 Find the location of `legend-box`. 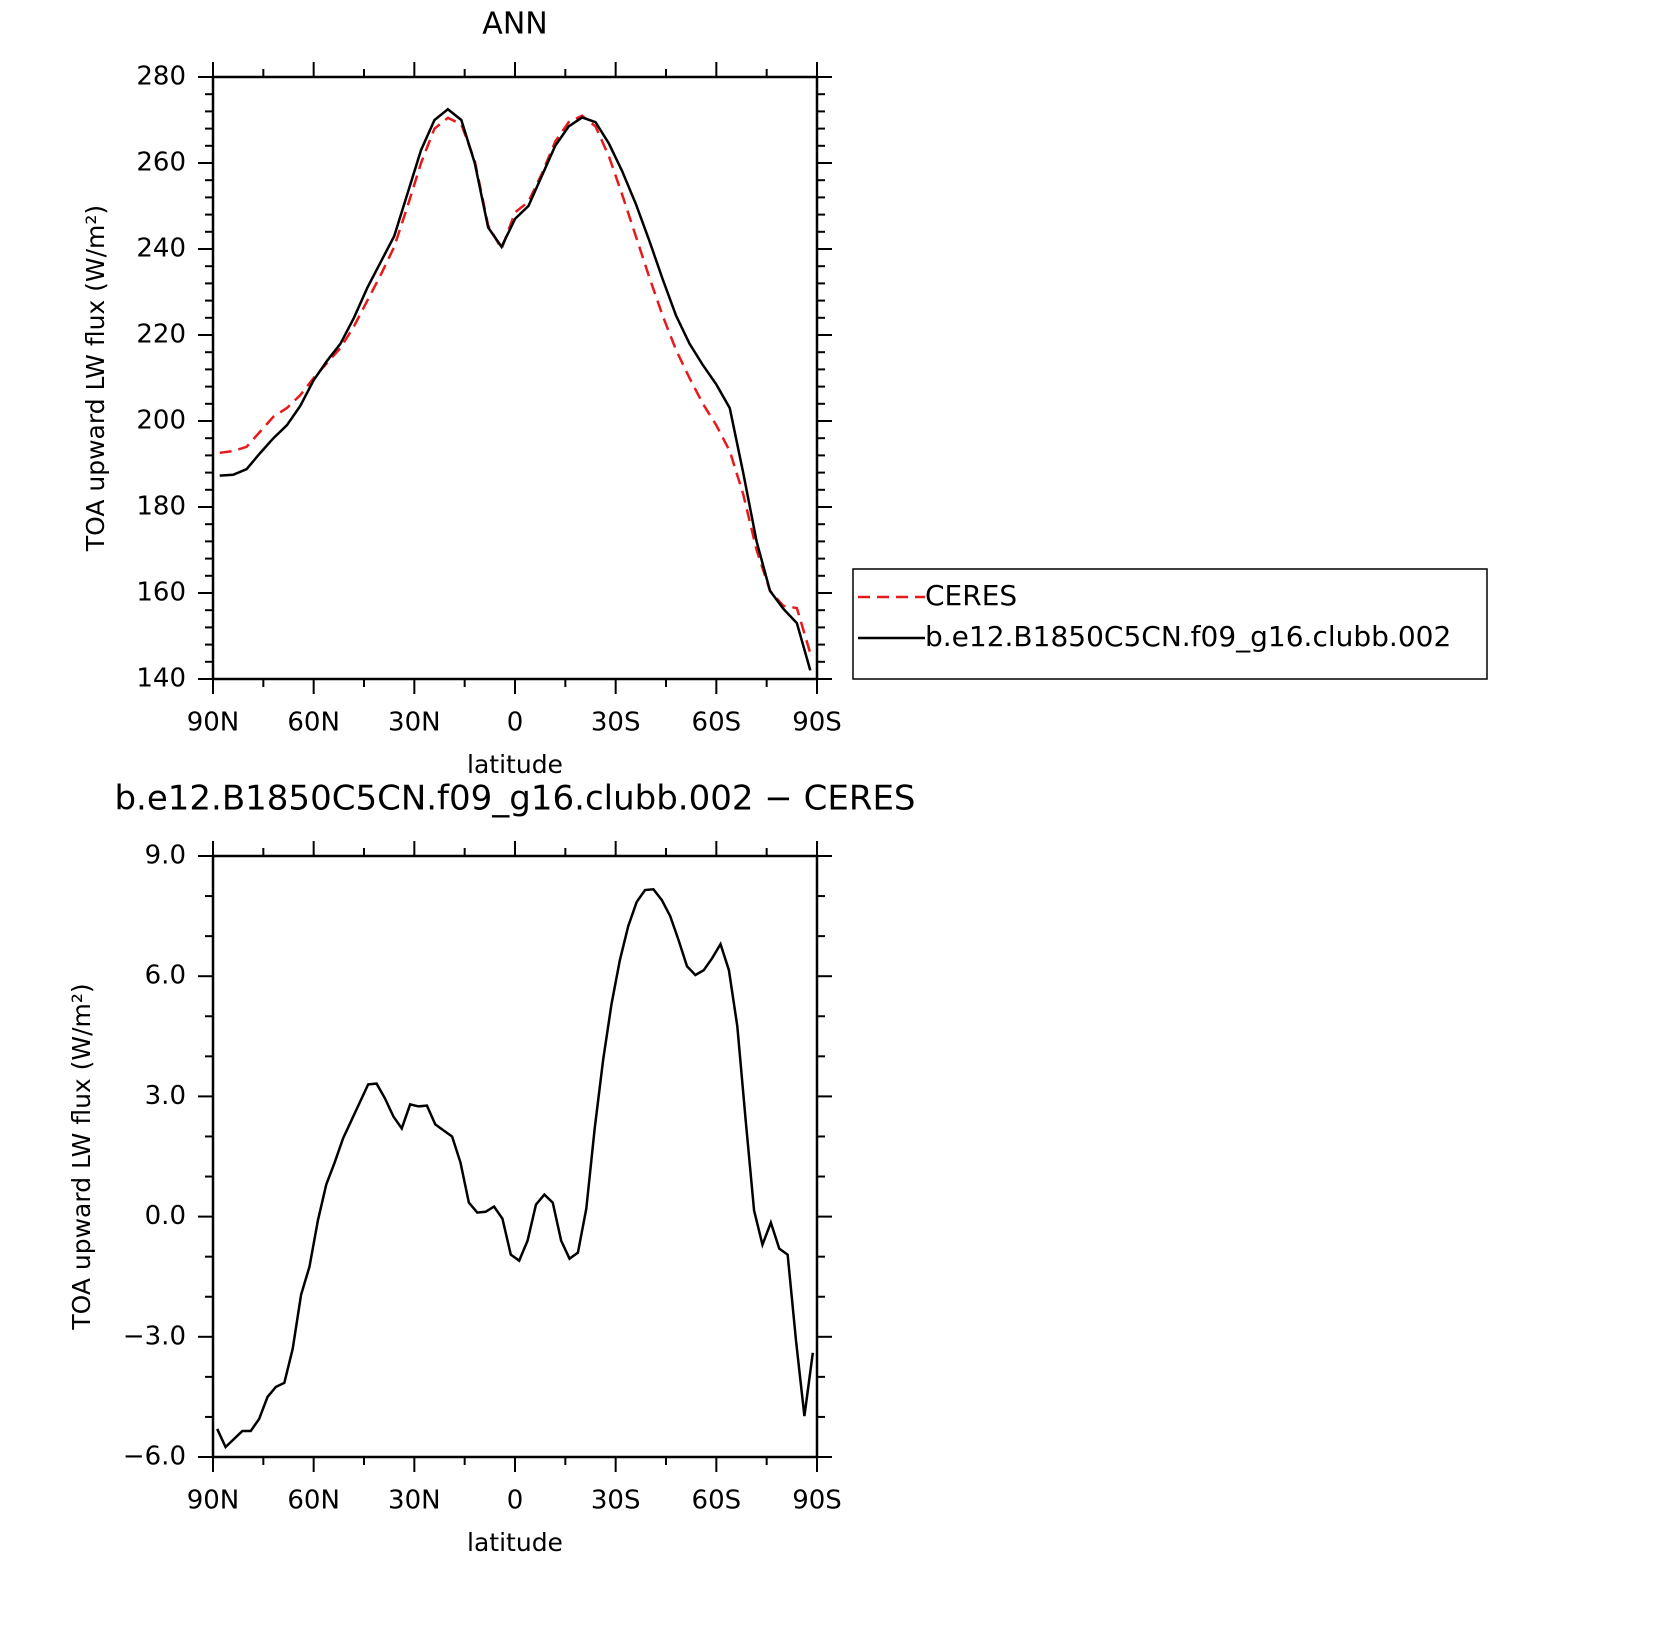

legend-box is located at coordinates (1170, 624).